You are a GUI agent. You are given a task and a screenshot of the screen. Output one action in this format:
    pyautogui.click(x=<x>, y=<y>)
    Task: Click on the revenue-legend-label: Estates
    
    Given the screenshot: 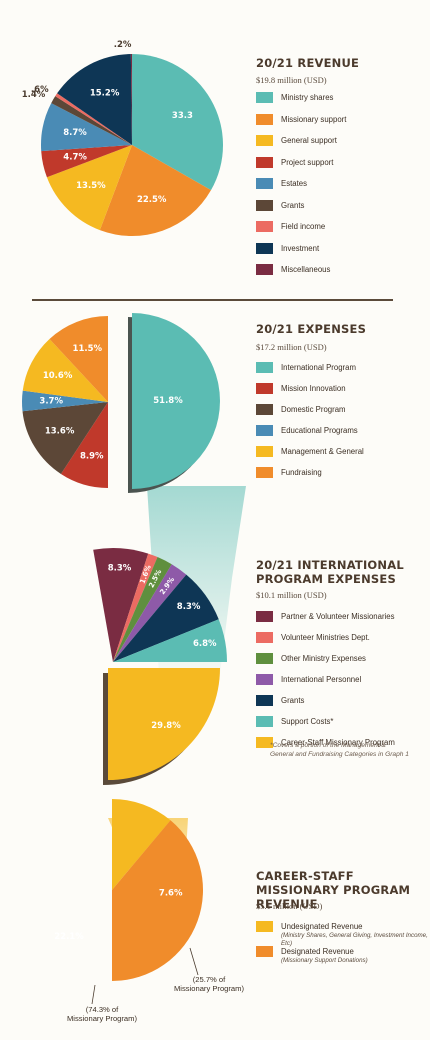 What is the action you would take?
    pyautogui.click(x=294, y=183)
    